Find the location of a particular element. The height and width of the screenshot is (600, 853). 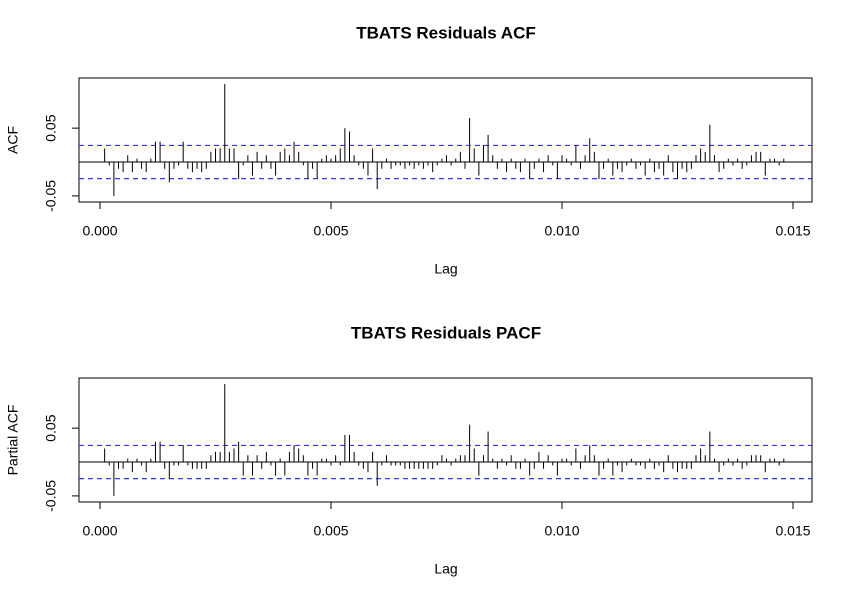

chart-title: TBATS Residuals ACF is located at coordinates (445, 32).